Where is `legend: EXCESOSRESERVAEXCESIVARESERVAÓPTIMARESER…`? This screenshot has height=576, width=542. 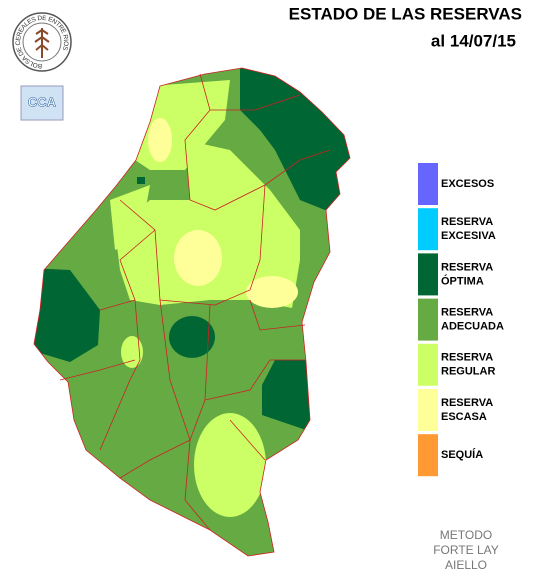
legend: EXCESOSRESERVAEXCESIVARESERVAÓPTIMARESER… is located at coordinates (461, 320).